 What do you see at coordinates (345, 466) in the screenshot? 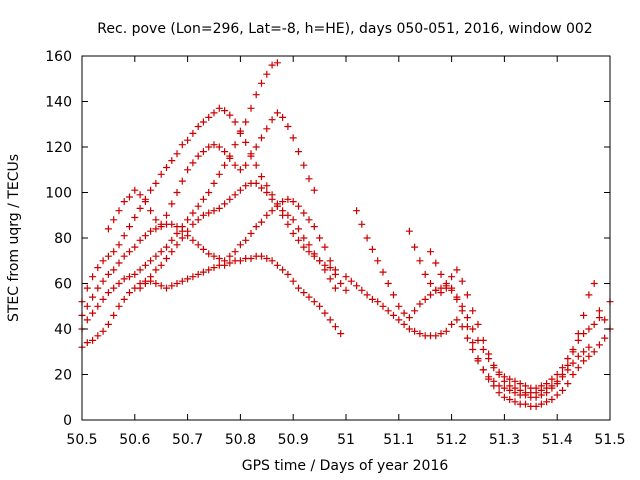
I see `x-axis-label: GPS time / Days of year 2016` at bounding box center [345, 466].